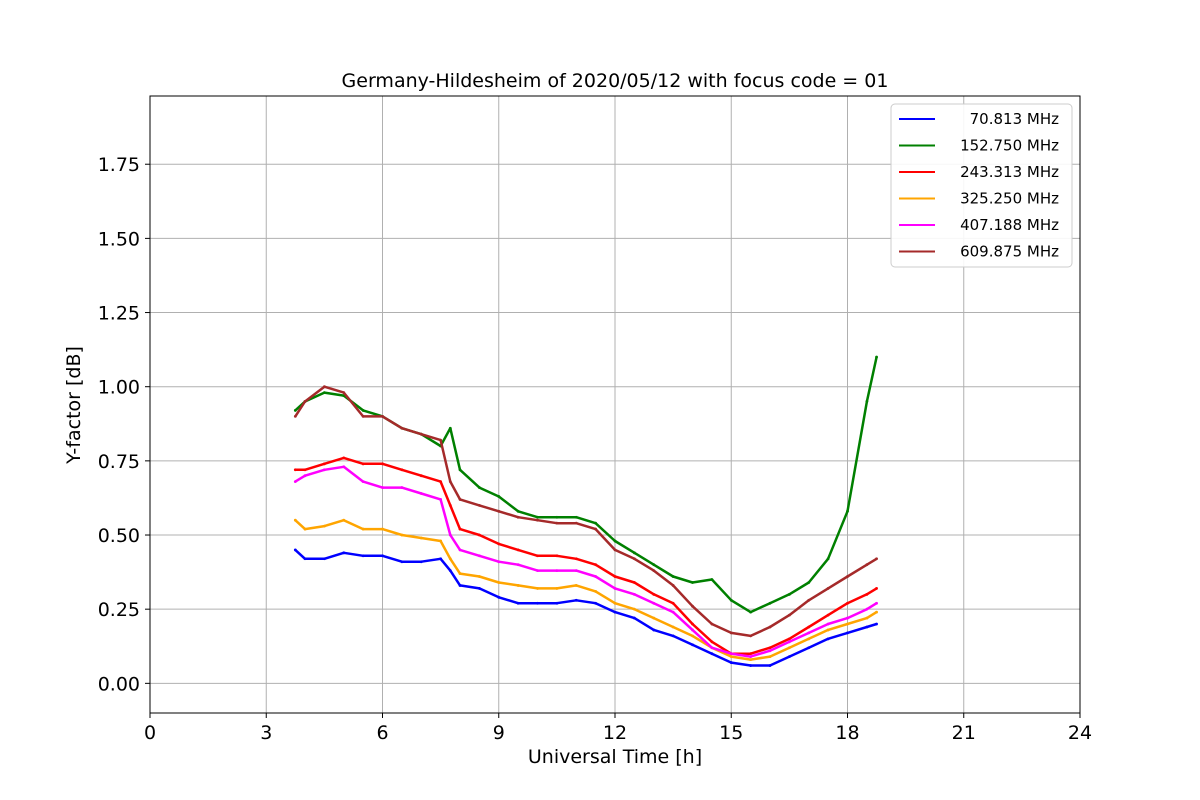 The image size is (1200, 800). Describe the element at coordinates (1080, 733) in the screenshot. I see `x-tick-label: 24` at that location.